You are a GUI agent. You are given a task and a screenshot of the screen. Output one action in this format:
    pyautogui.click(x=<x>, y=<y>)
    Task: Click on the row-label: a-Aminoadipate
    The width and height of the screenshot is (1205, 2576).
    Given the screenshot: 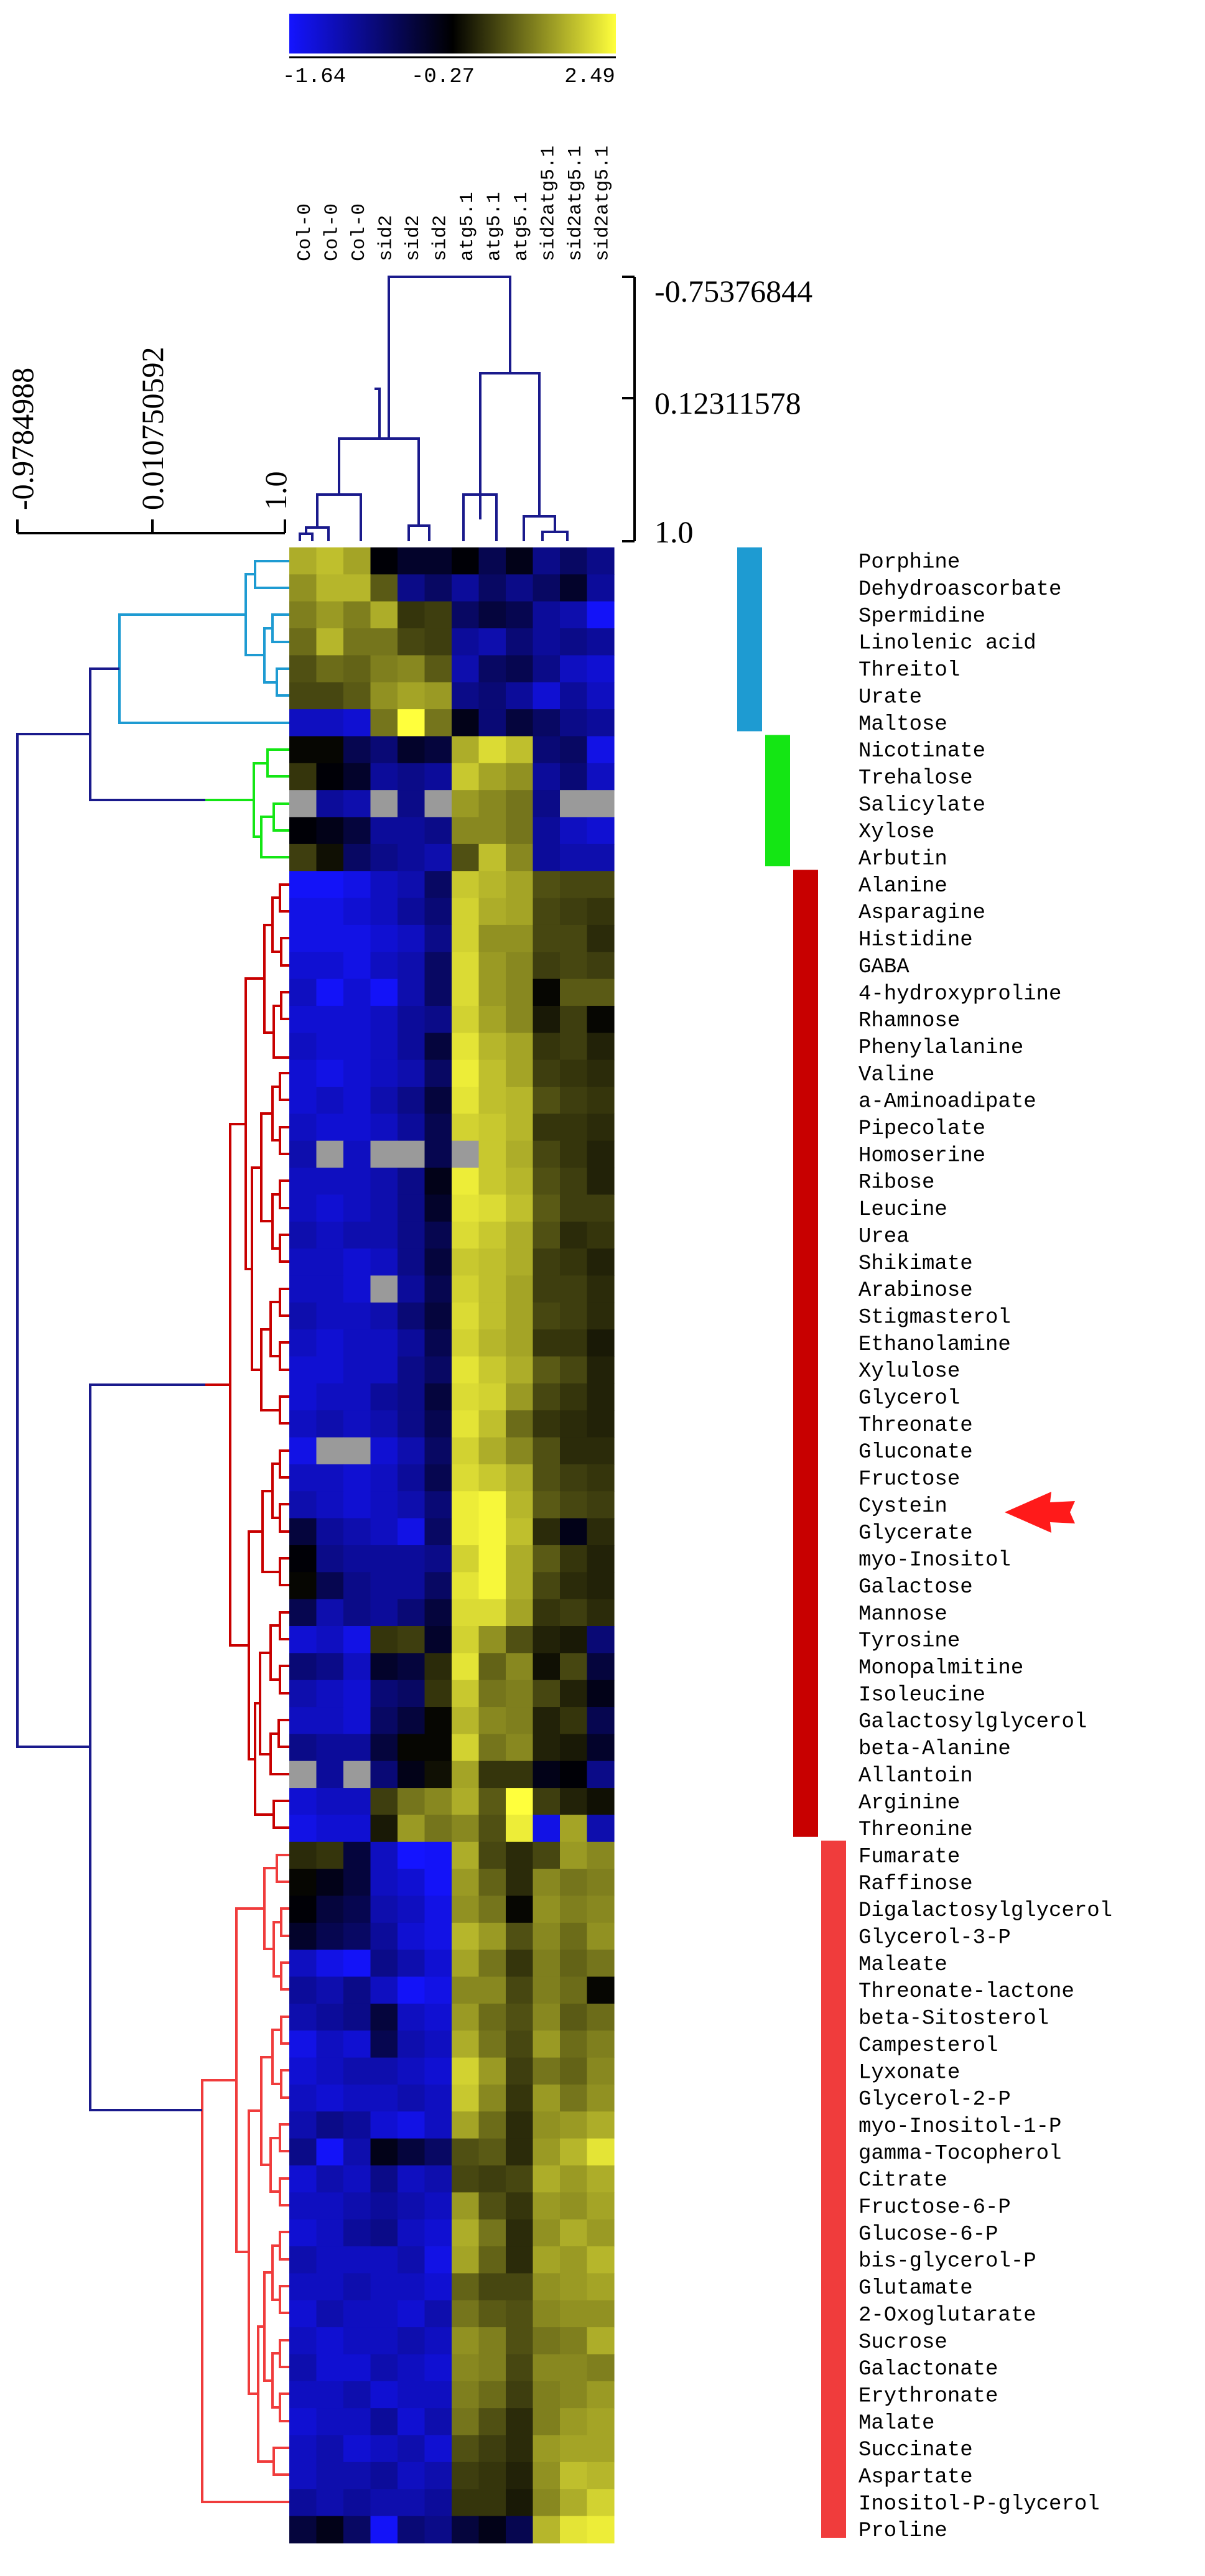 What is the action you would take?
    pyautogui.click(x=947, y=1102)
    